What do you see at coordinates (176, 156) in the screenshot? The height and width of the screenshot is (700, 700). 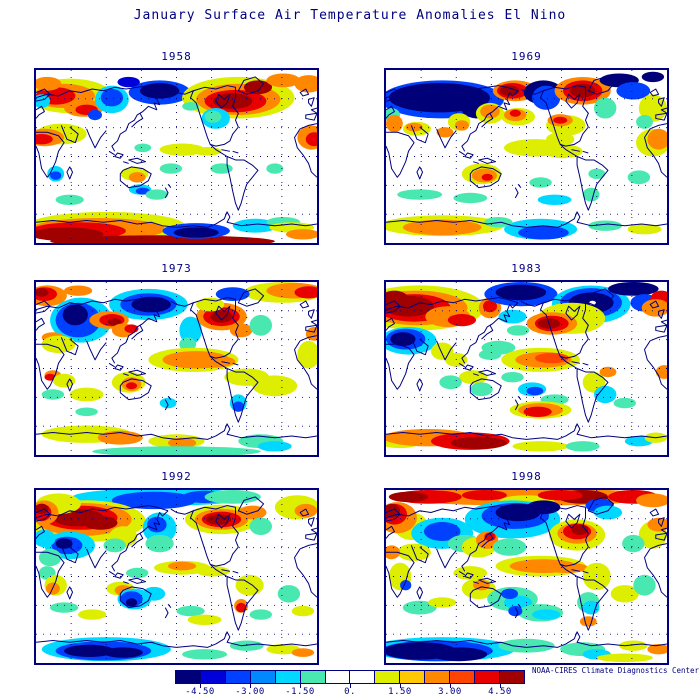 I see `anomaly-map-1958` at bounding box center [176, 156].